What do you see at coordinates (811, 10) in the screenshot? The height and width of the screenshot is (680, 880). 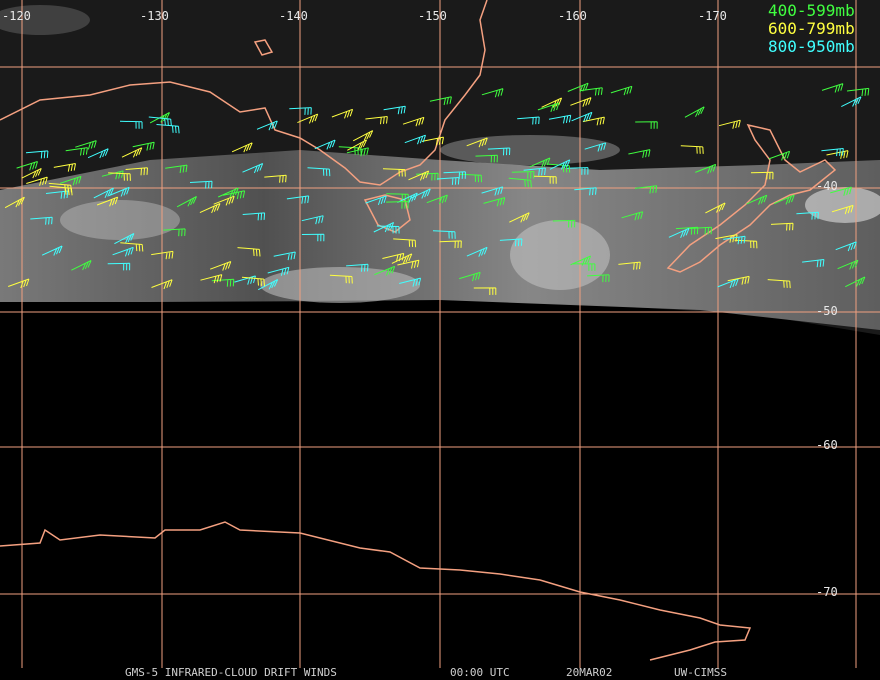 I see `legend-entry: 400-599mb` at bounding box center [811, 10].